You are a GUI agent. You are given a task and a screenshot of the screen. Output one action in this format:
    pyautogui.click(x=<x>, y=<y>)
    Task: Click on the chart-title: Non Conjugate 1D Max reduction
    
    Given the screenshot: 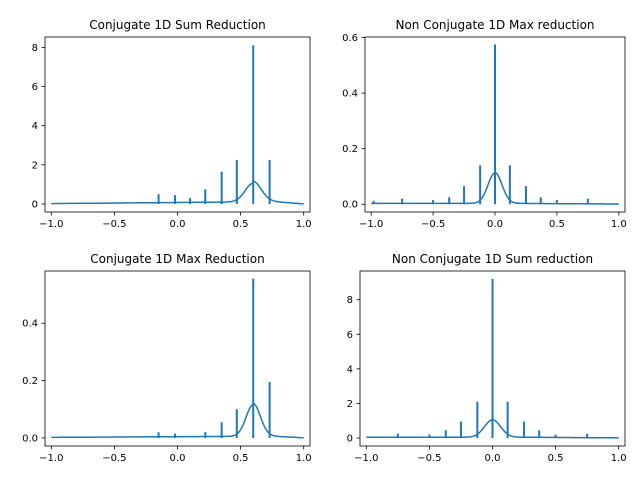 What is the action you would take?
    pyautogui.click(x=494, y=25)
    